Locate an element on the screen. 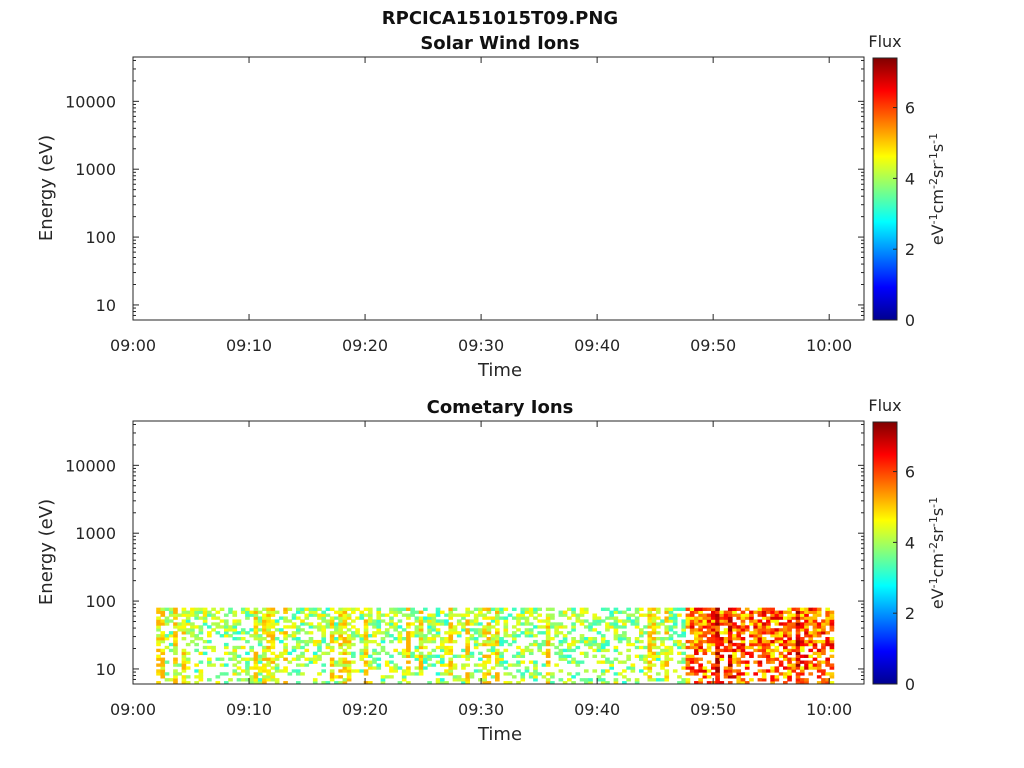 The image size is (1024, 768). x-axis-label-cometary: Time is located at coordinates (499, 734).